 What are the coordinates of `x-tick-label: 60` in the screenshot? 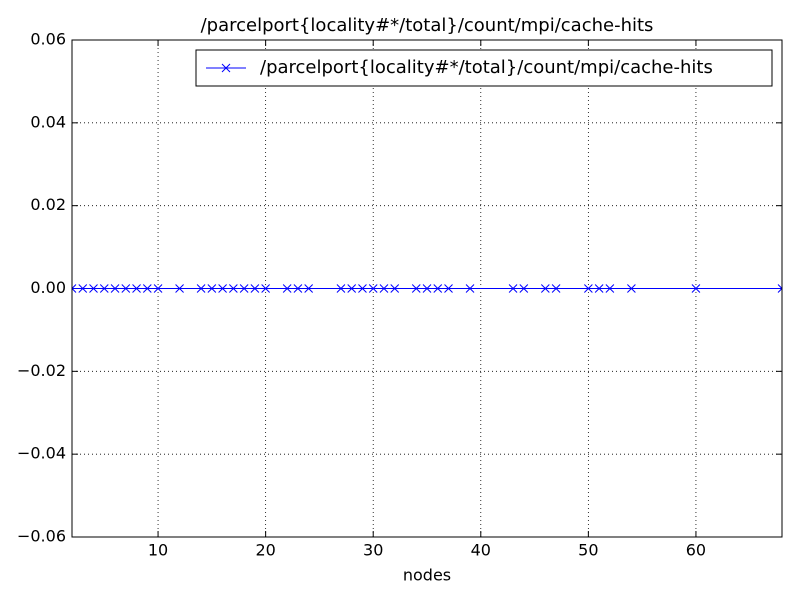 It's located at (696, 550).